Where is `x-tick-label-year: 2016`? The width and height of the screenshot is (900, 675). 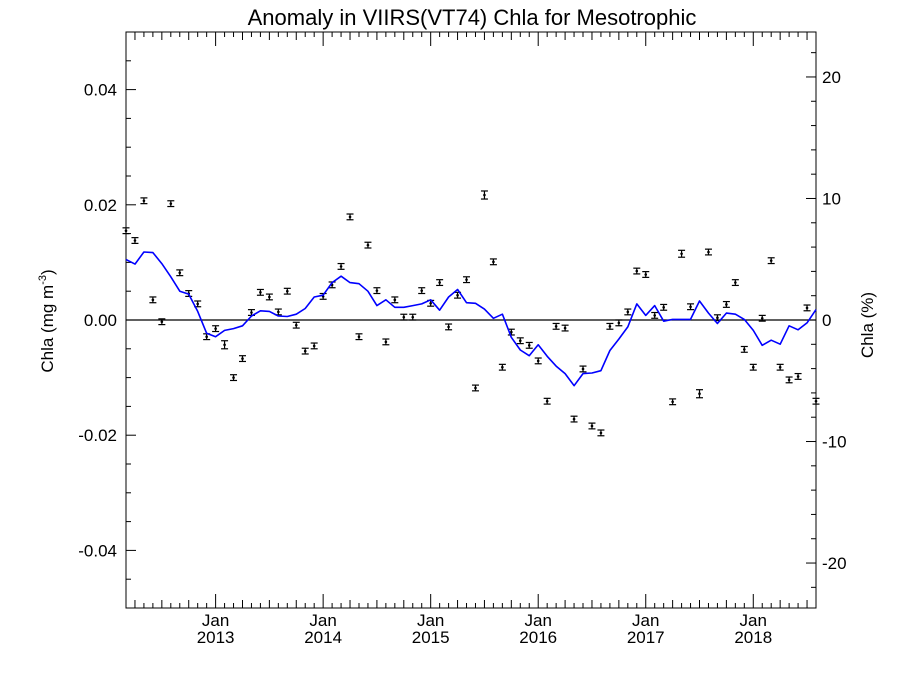 x-tick-label-year: 2016 is located at coordinates (538, 637).